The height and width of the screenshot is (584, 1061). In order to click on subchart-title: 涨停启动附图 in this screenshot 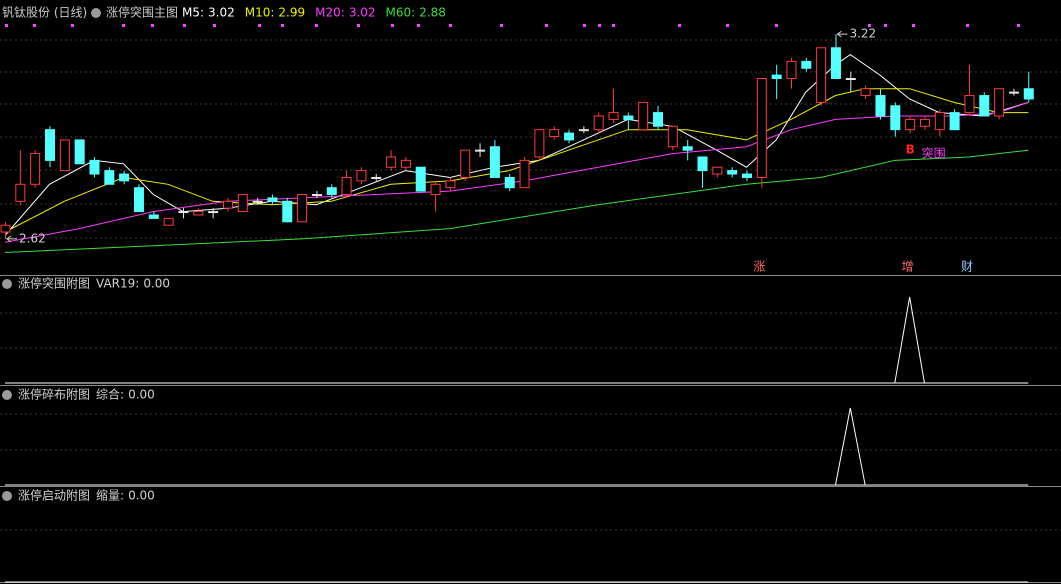, I will do `click(54, 495)`.